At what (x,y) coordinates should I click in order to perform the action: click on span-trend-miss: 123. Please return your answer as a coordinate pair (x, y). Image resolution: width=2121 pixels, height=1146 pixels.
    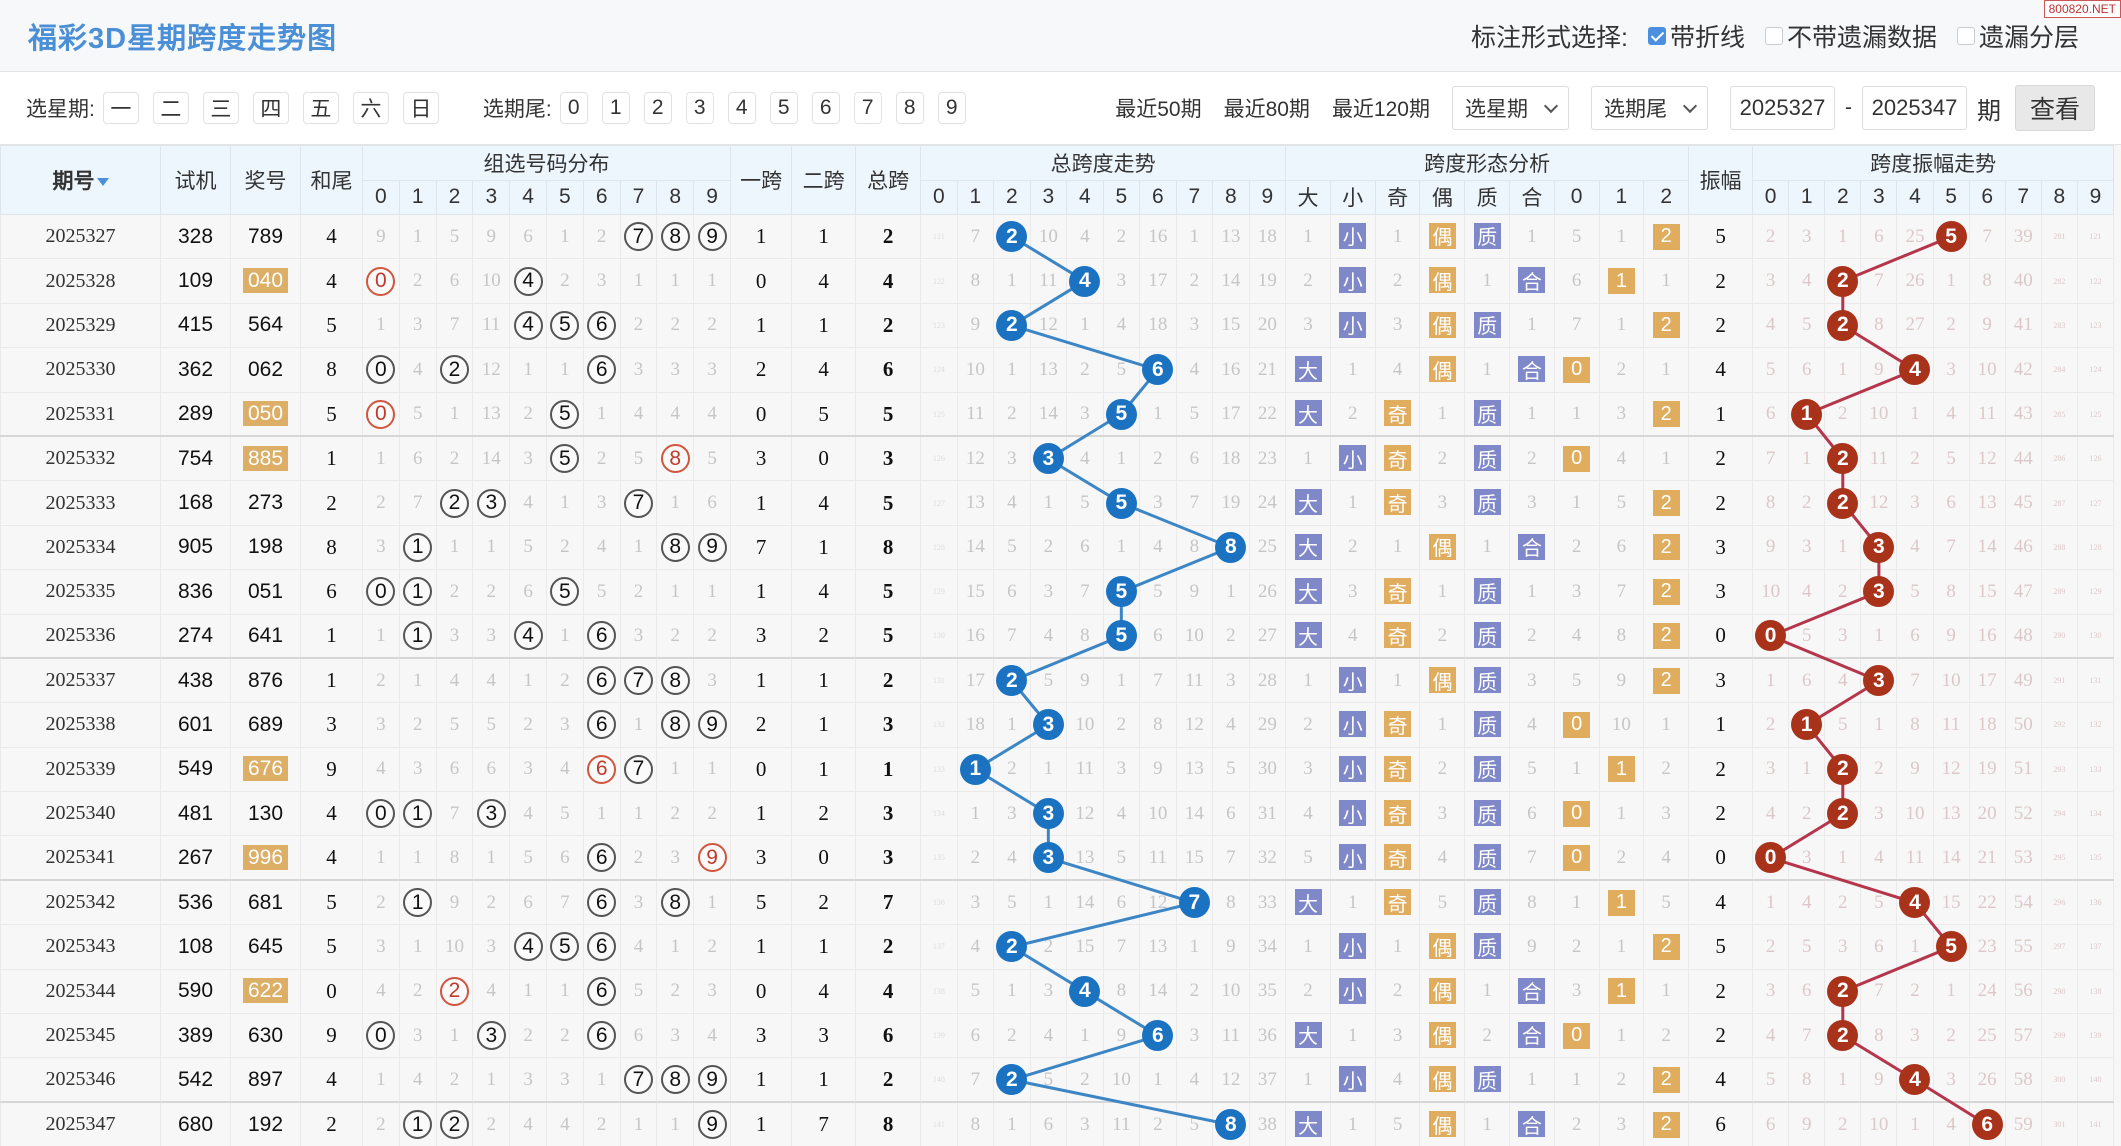
    Looking at the image, I should click on (939, 325).